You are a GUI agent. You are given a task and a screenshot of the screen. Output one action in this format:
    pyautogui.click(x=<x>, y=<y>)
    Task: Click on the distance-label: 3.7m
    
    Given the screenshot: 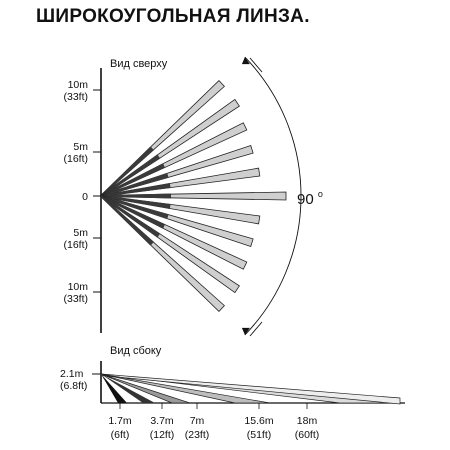 What is the action you would take?
    pyautogui.click(x=162, y=421)
    